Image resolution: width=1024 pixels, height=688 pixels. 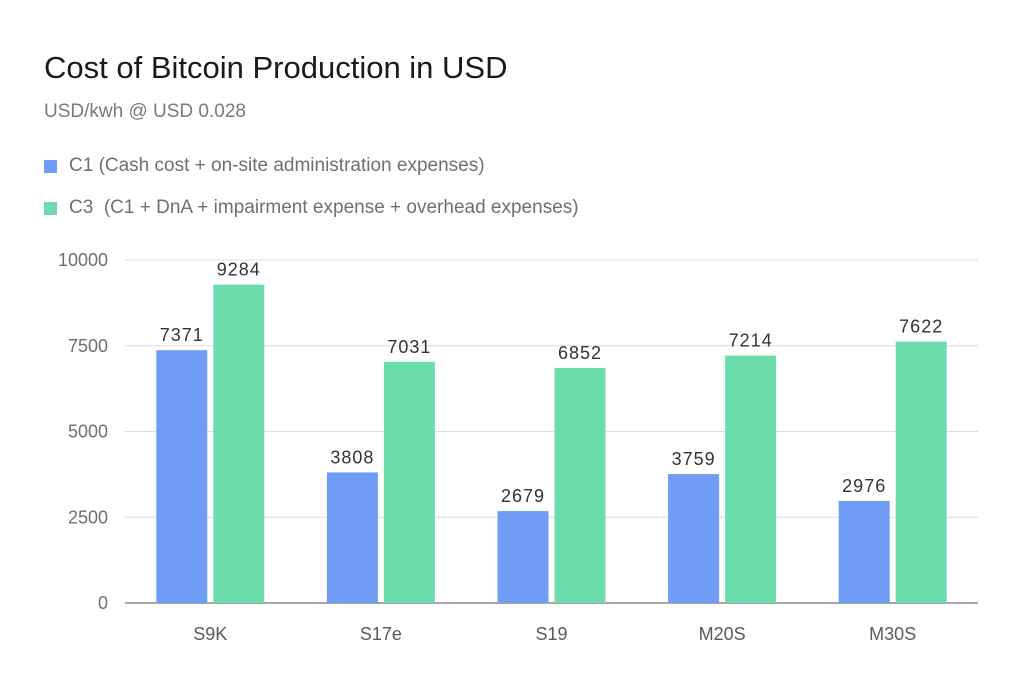 What do you see at coordinates (239, 270) in the screenshot?
I see `data-label: 9284` at bounding box center [239, 270].